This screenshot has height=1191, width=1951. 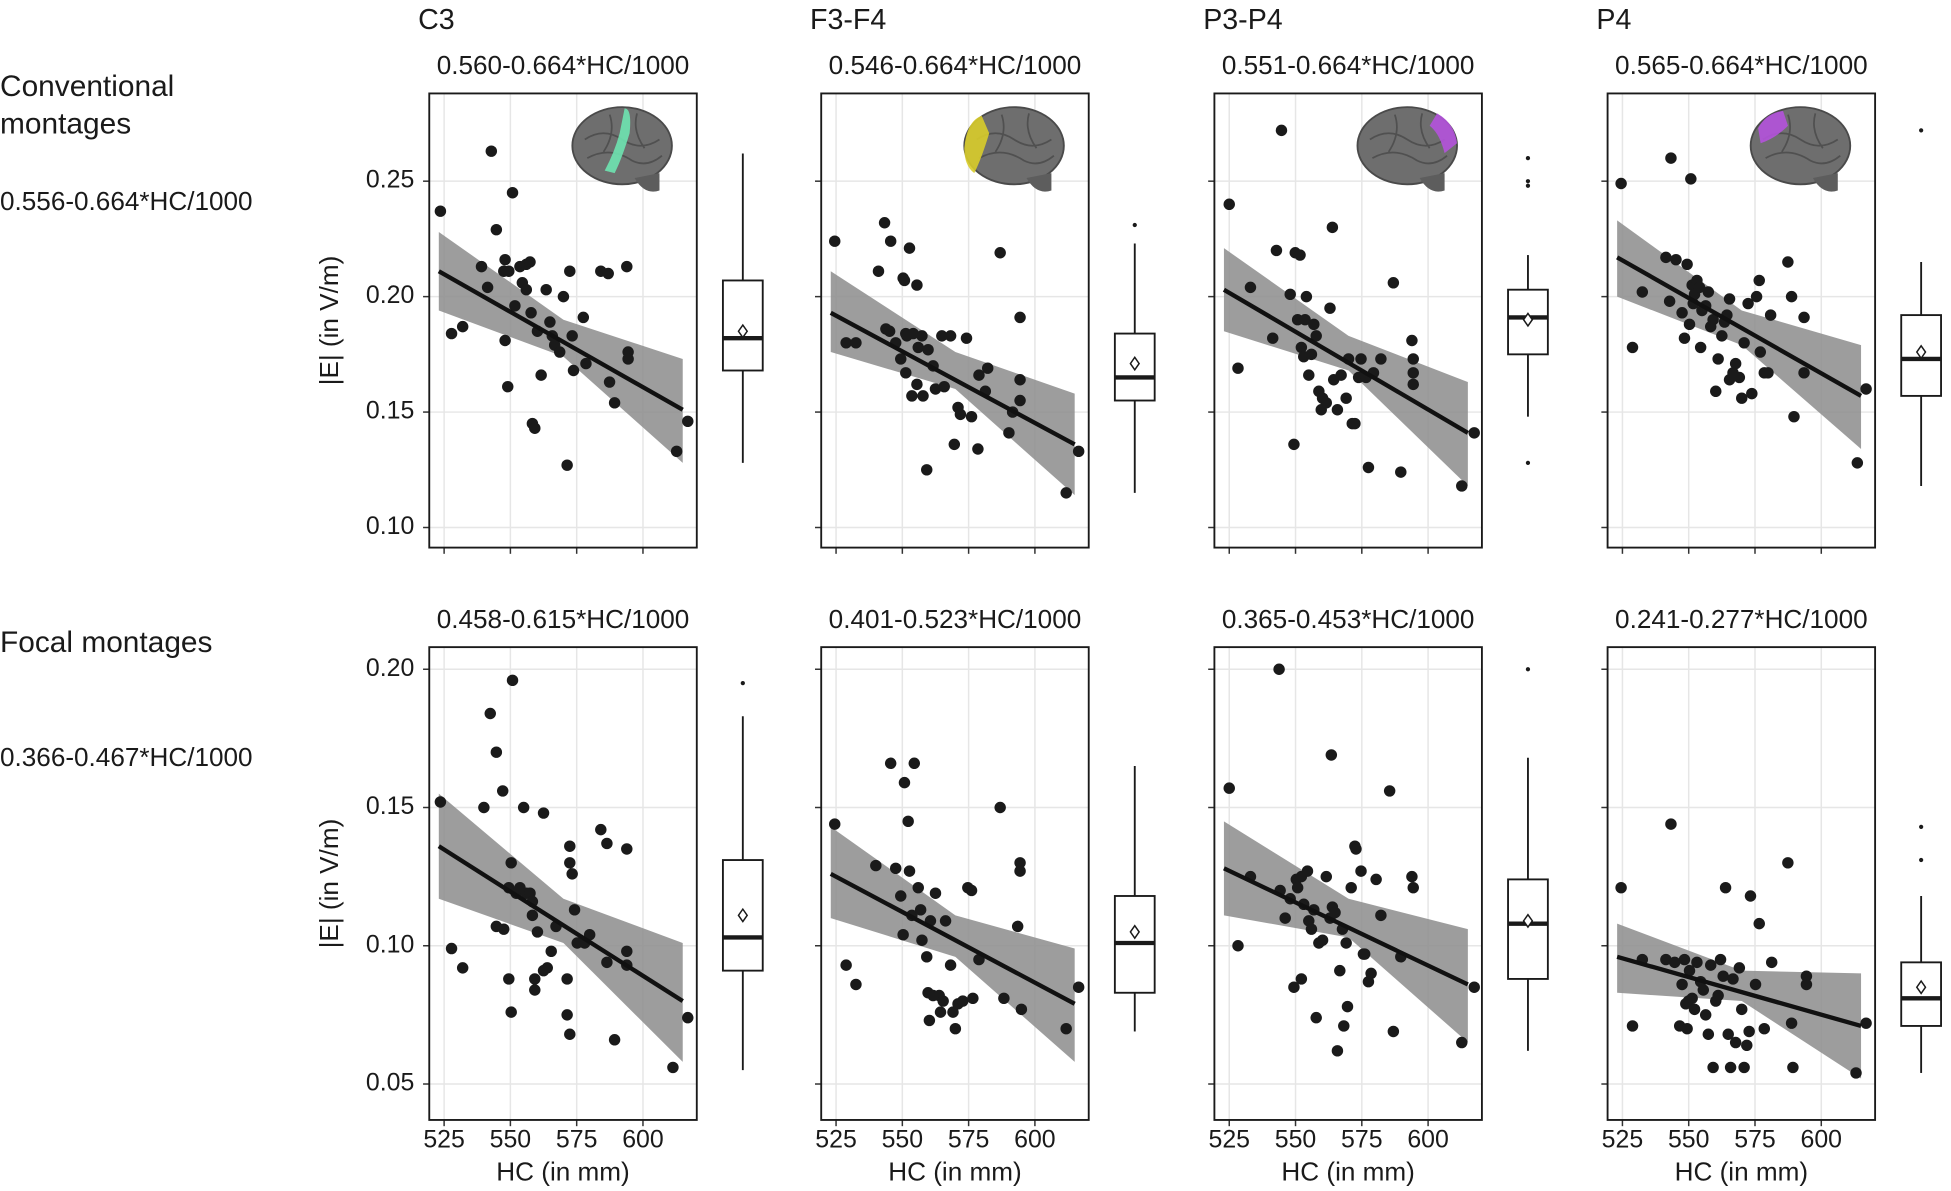 What do you see at coordinates (563, 65) in the screenshot?
I see `panel-subtitle: 0.560-0.664*HC/1000` at bounding box center [563, 65].